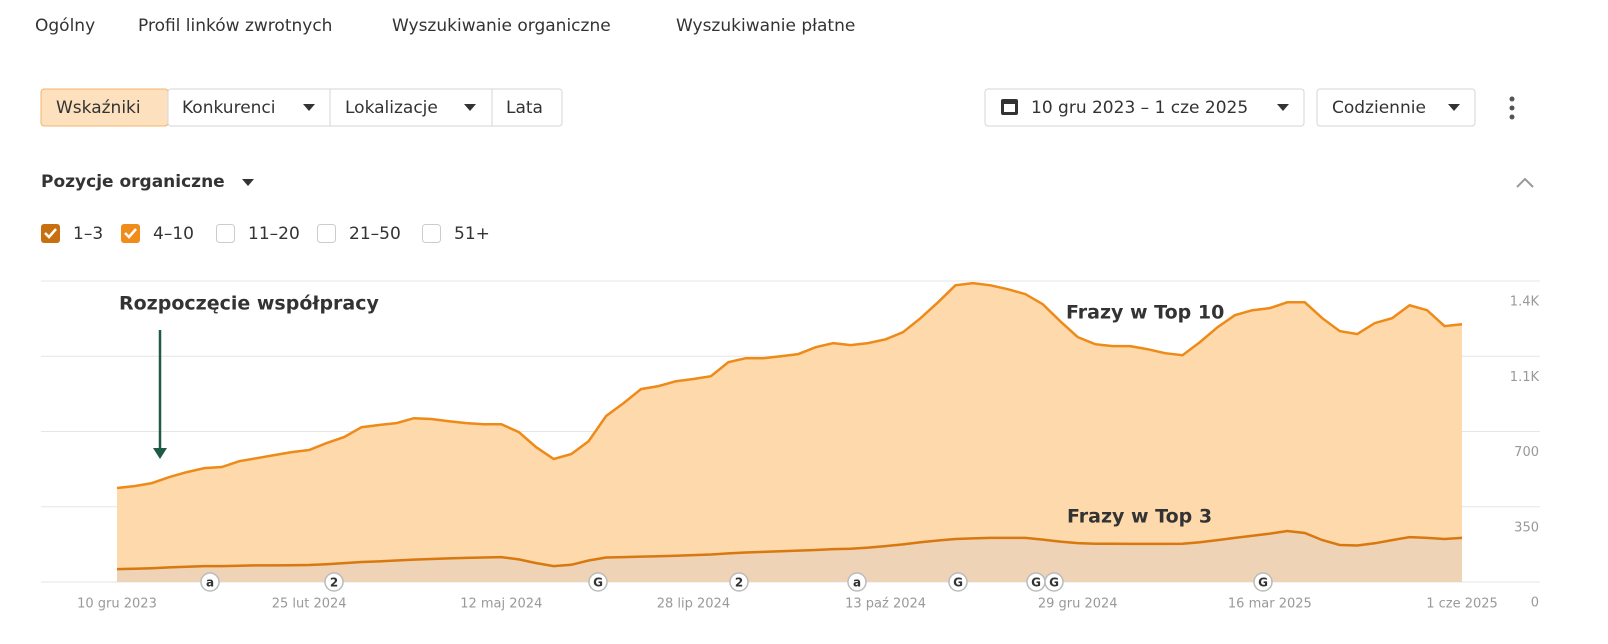 The width and height of the screenshot is (1608, 644). Describe the element at coordinates (1525, 377) in the screenshot. I see `y-tick-label: 1.1K` at that location.